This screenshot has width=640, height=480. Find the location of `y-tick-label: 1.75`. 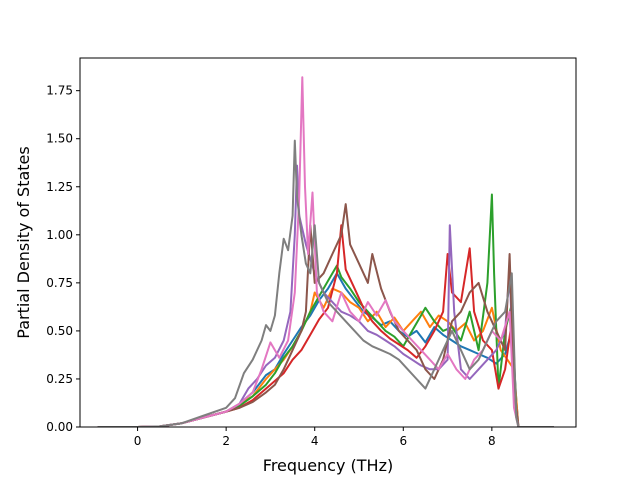

y-tick-label: 1.75 is located at coordinates (59, 91).